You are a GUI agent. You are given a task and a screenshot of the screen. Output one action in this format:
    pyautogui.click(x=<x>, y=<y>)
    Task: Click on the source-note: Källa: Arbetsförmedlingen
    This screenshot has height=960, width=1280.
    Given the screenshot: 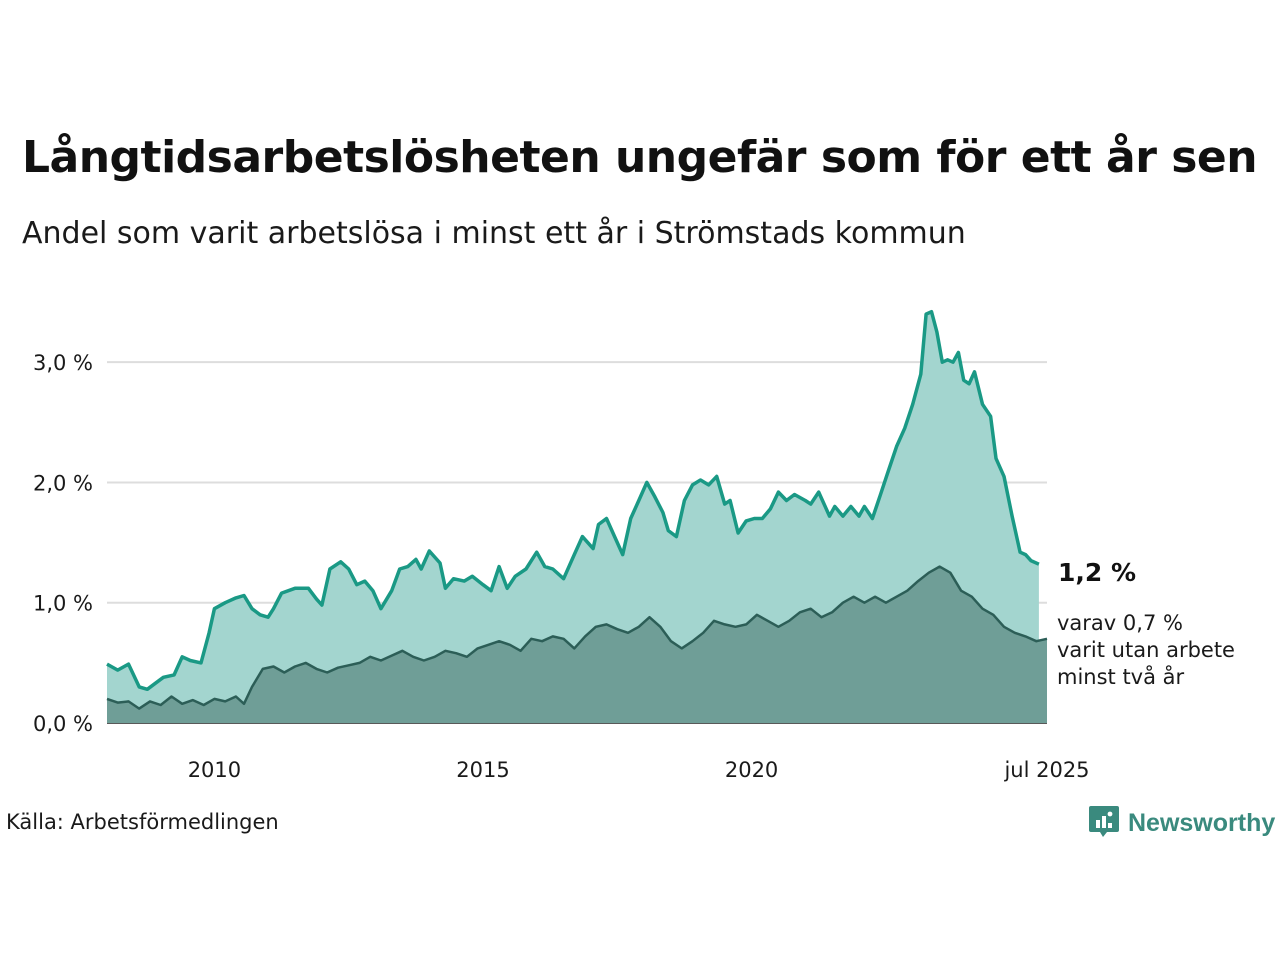 What is the action you would take?
    pyautogui.click(x=142, y=822)
    